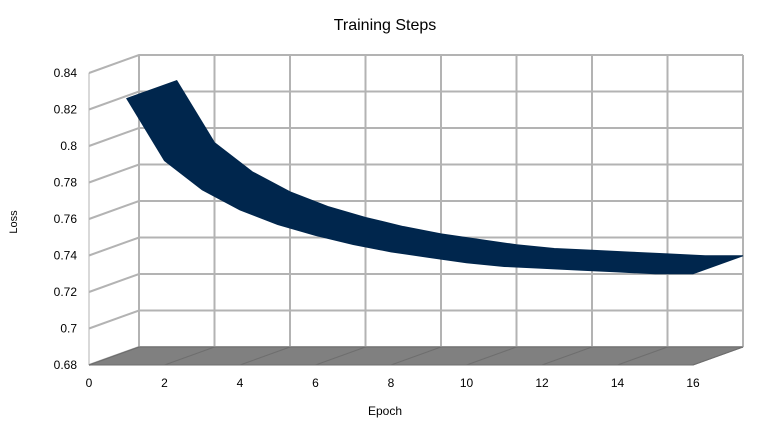 This screenshot has width=770, height=437. What do you see at coordinates (618, 383) in the screenshot?
I see `x-tick-label-7: 14` at bounding box center [618, 383].